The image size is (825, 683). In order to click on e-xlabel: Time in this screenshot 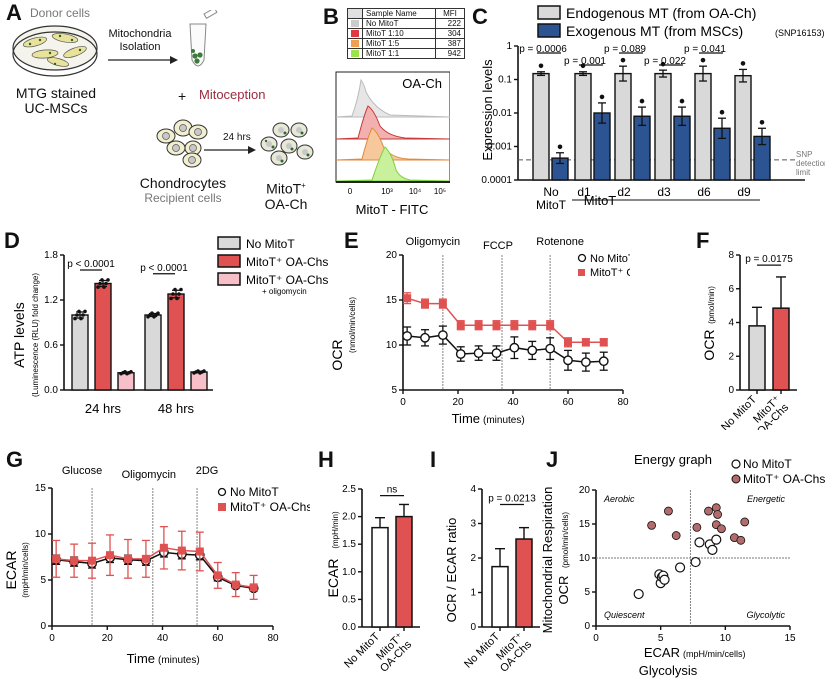, I will do `click(466, 418)`.